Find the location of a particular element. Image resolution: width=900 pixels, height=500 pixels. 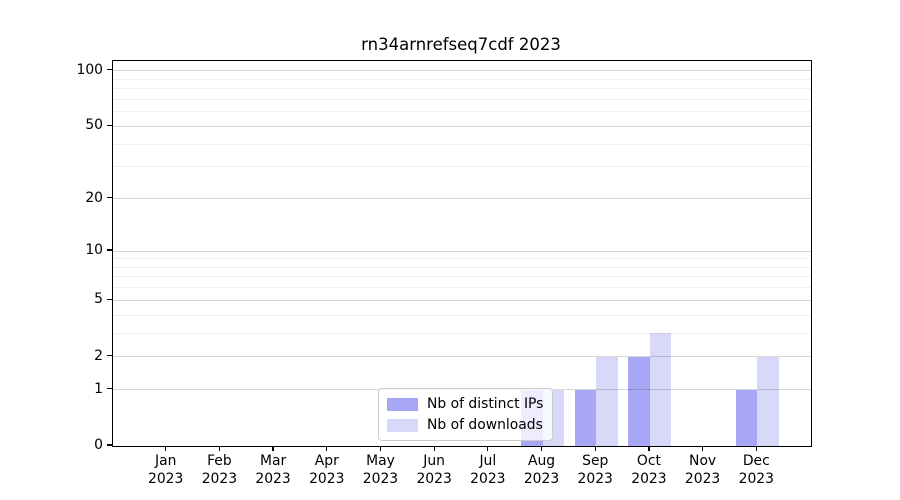

bar-distinct-ips-sep is located at coordinates (585, 417).